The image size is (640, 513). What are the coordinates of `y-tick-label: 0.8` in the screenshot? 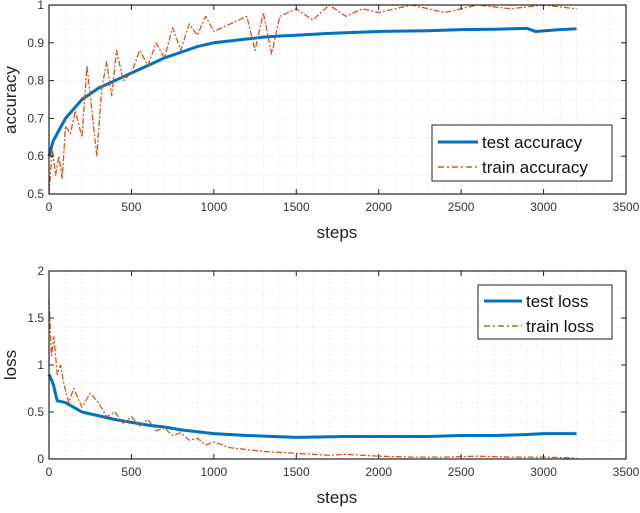 It's located at (35, 81).